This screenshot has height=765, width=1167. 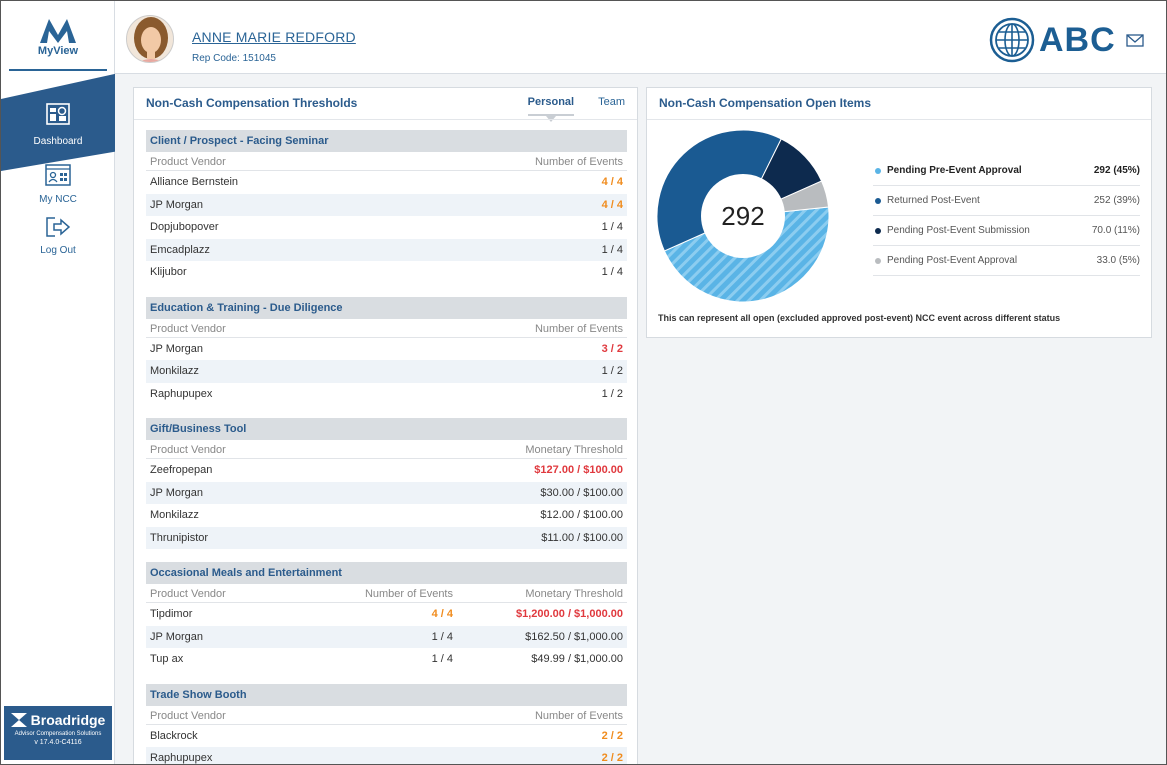 I want to click on section-header: Client / Prospect - Facing Seminar, so click(x=386, y=141).